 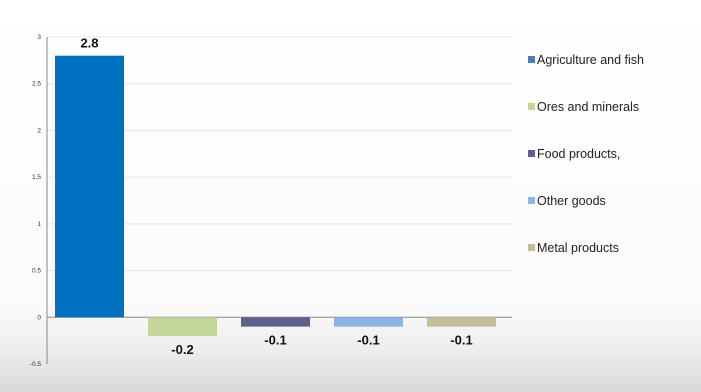 What do you see at coordinates (591, 59) in the screenshot?
I see `legend-label: Agriculture and fish` at bounding box center [591, 59].